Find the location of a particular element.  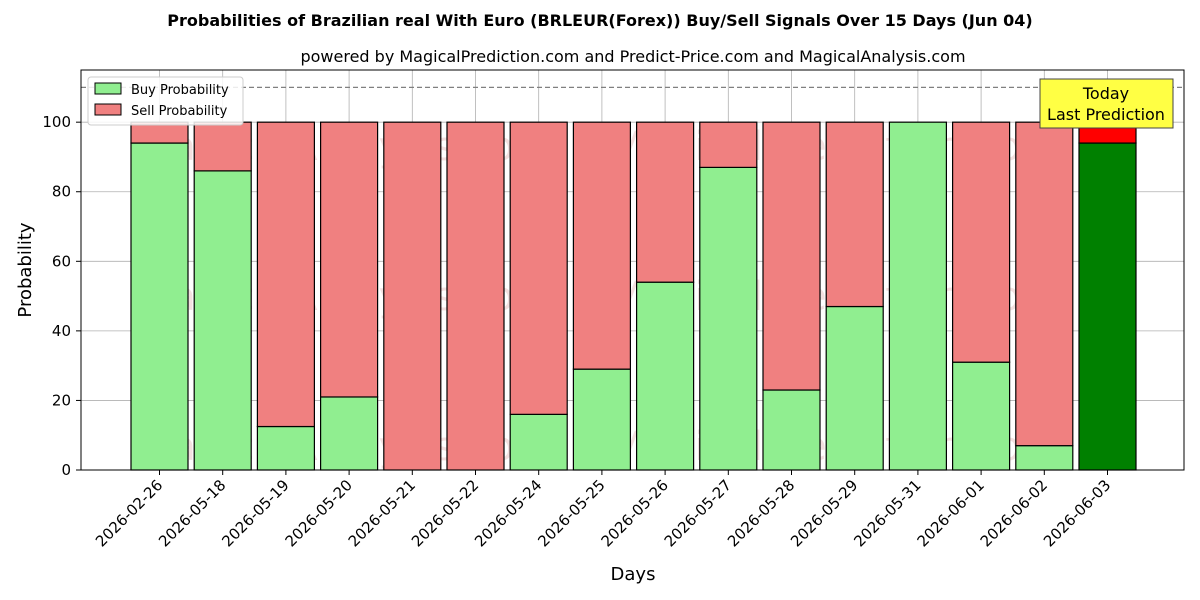

x-tick-label: 2026-06-03 is located at coordinates (1077, 513).